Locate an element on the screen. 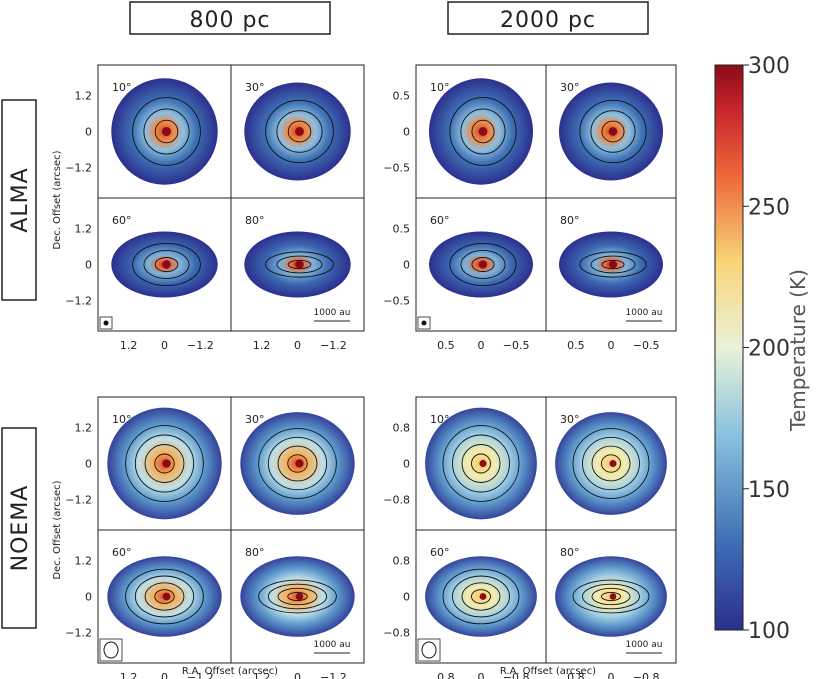  x-tick-label: −0.5 is located at coordinates (646, 345).